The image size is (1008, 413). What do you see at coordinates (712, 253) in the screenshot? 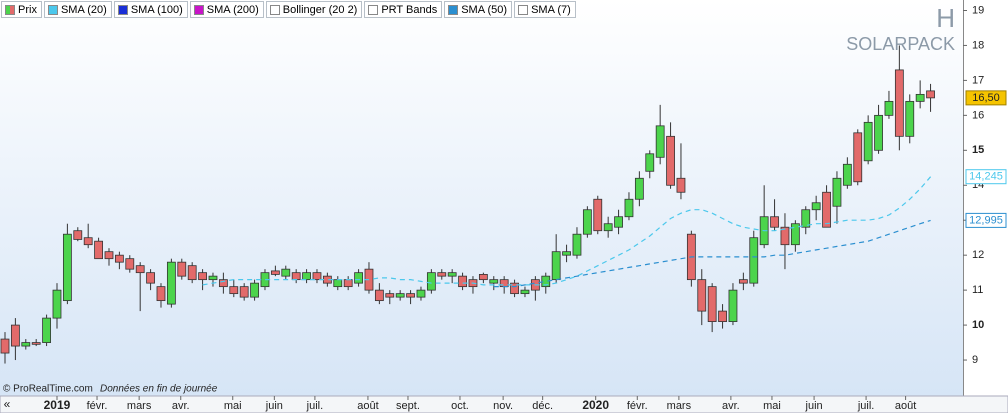
I see `indicator-line` at bounding box center [712, 253].